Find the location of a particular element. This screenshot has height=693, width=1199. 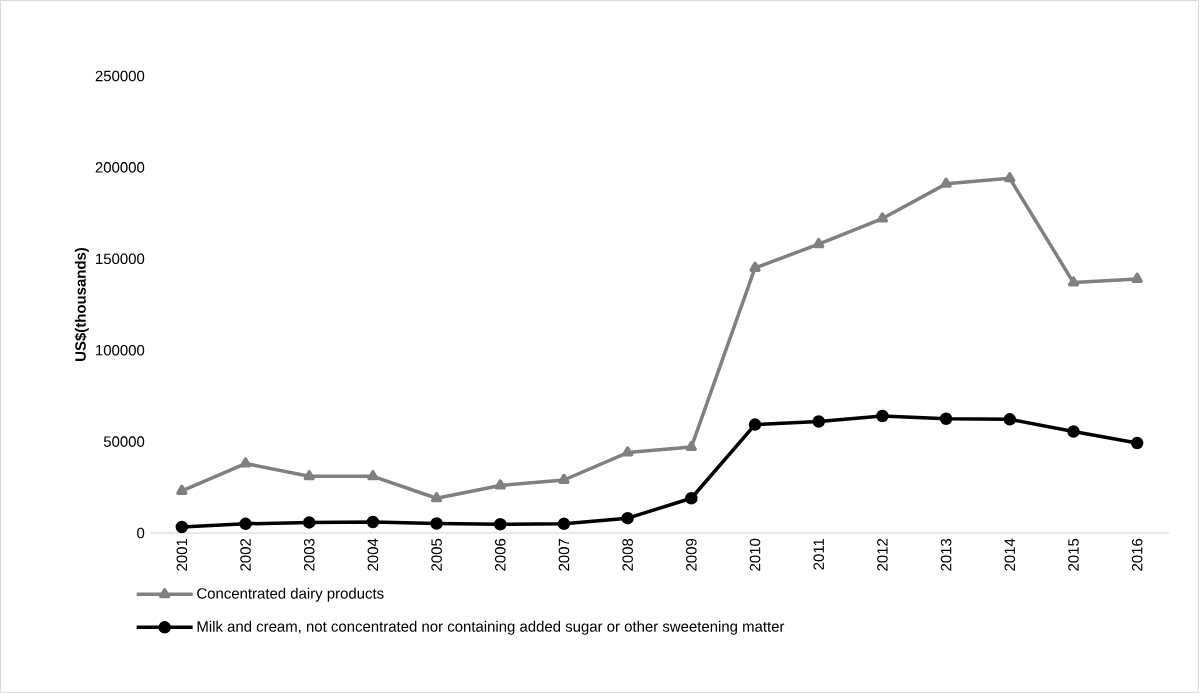

y-tick-label: 200000 is located at coordinates (120, 167).